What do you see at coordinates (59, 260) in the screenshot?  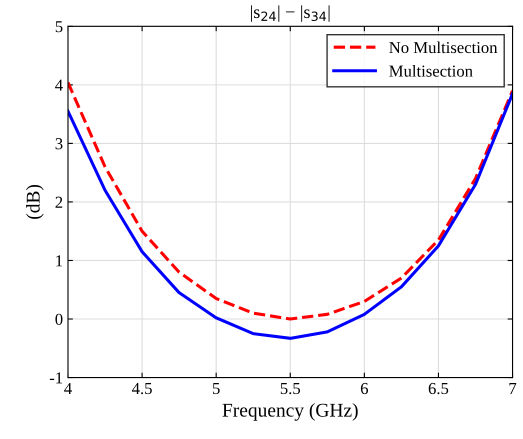 I see `y-tick-label: 1` at bounding box center [59, 260].